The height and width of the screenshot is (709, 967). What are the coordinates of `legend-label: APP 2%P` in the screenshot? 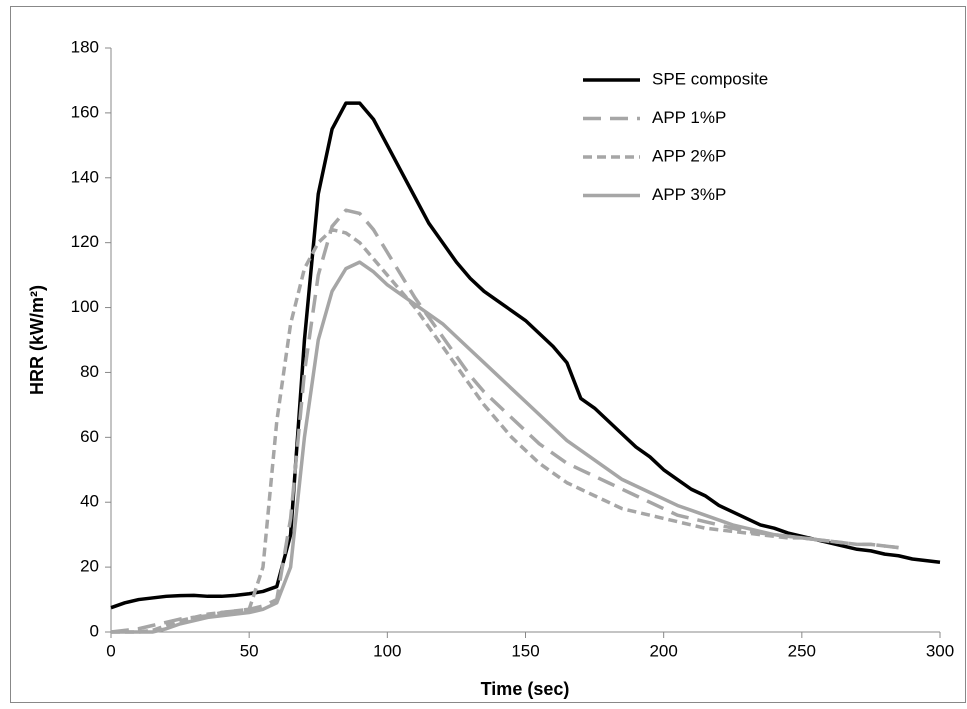 It's located at (689, 155).